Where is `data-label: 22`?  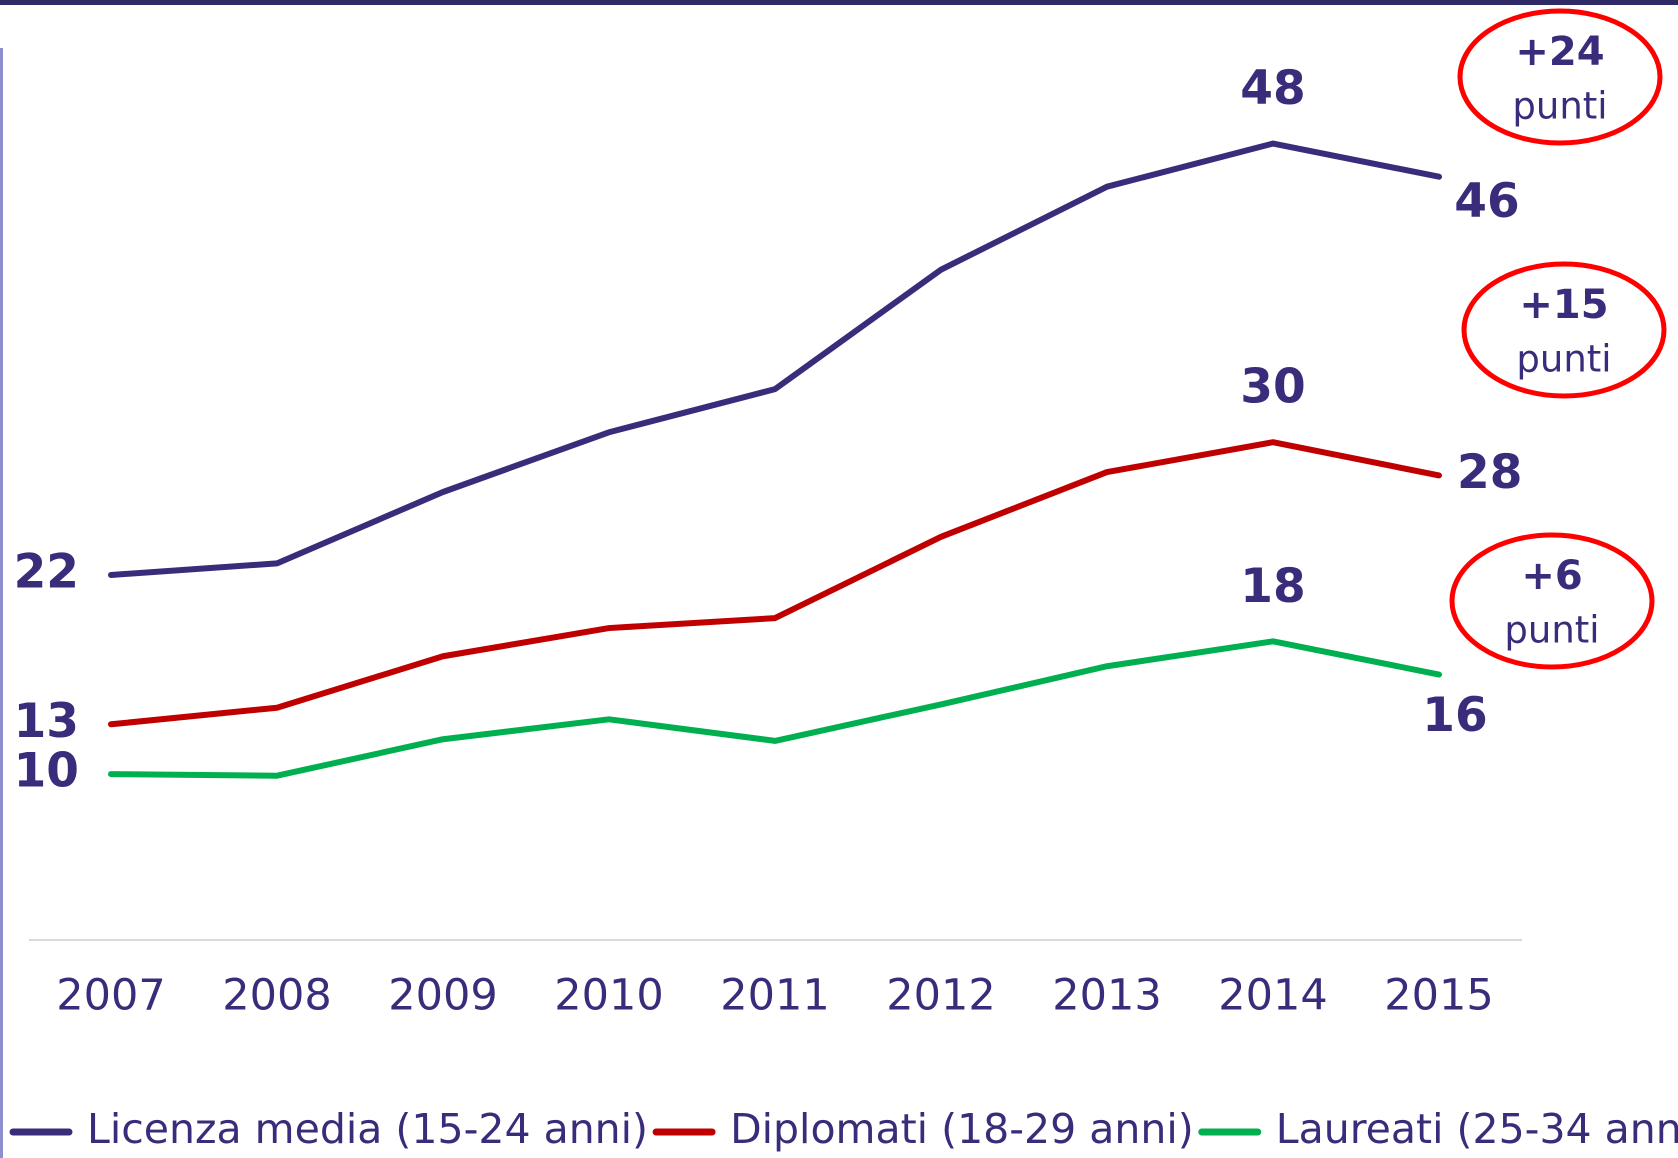
data-label: 22 is located at coordinates (46, 571).